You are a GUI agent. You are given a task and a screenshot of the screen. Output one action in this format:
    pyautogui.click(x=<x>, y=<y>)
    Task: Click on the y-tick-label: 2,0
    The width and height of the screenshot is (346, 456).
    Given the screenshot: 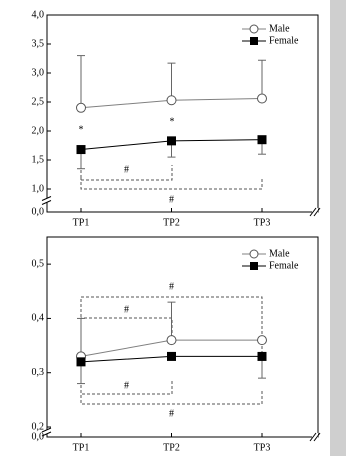 What is the action you would take?
    pyautogui.click(x=38, y=130)
    